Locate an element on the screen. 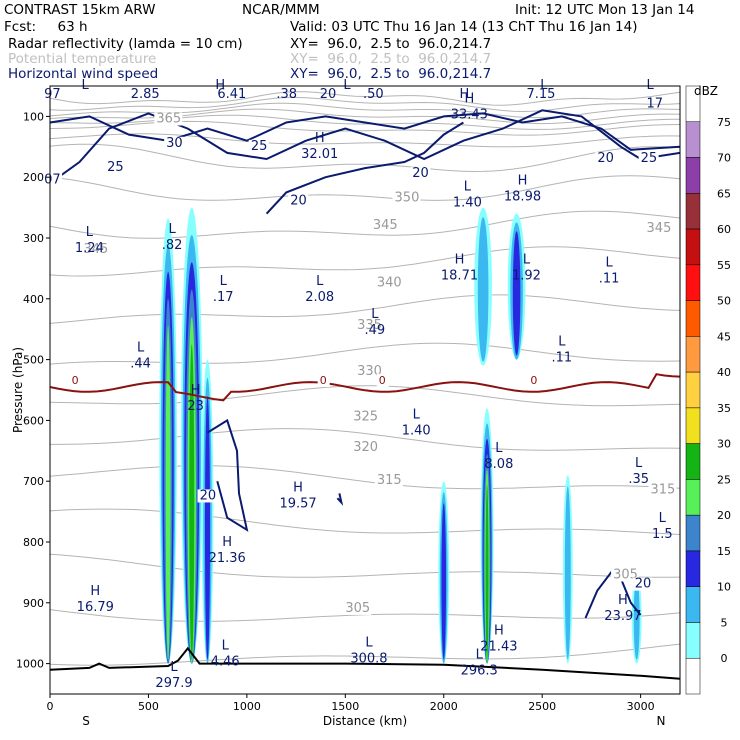 This screenshot has height=740, width=740. colorbar-level: 0 is located at coordinates (724, 658).